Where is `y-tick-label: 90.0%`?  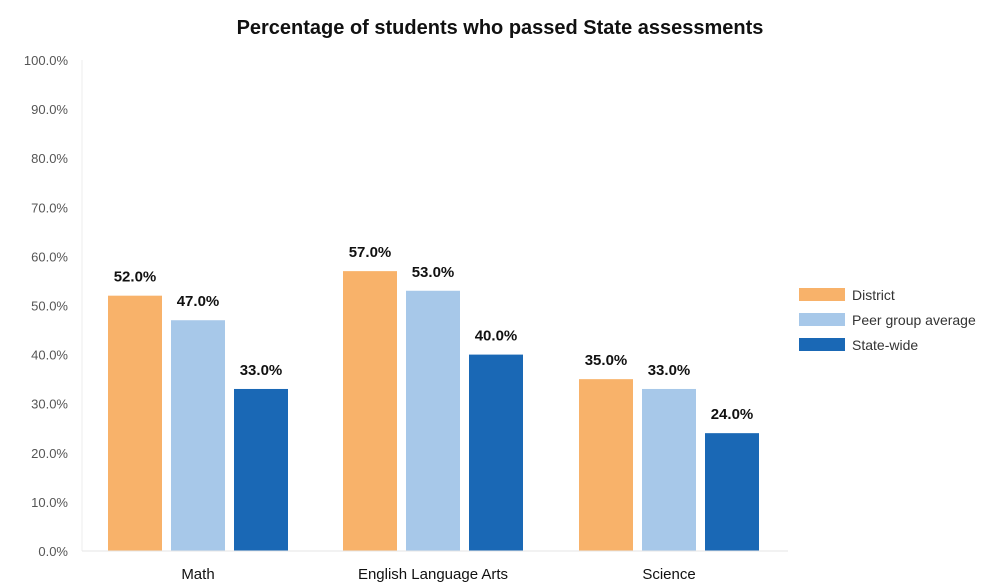
y-tick-label: 90.0% is located at coordinates (49, 109).